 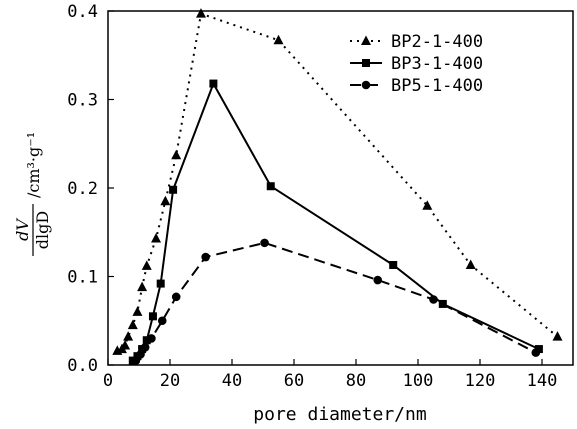 I want to click on y-tick-label: 0.1, so click(x=82, y=278).